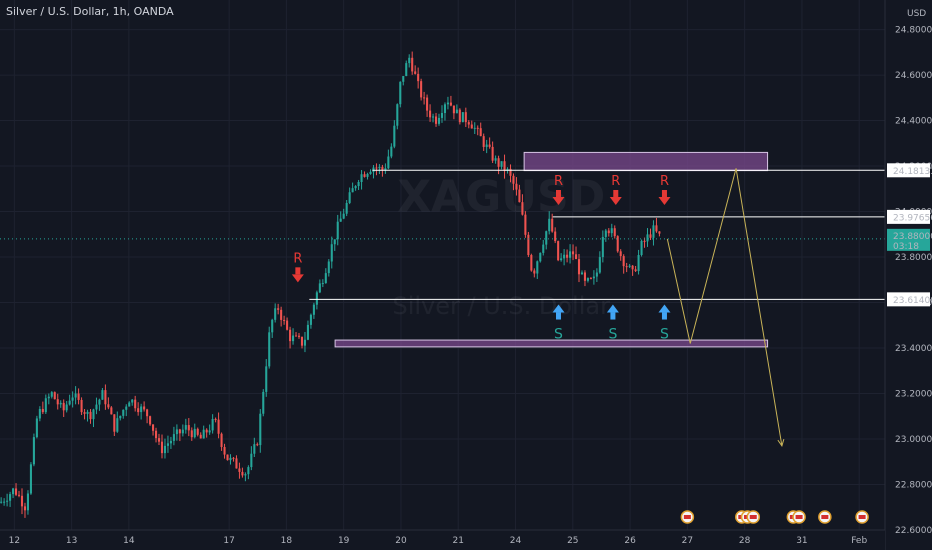  I want to click on x-tick-label: 17, so click(228, 541).